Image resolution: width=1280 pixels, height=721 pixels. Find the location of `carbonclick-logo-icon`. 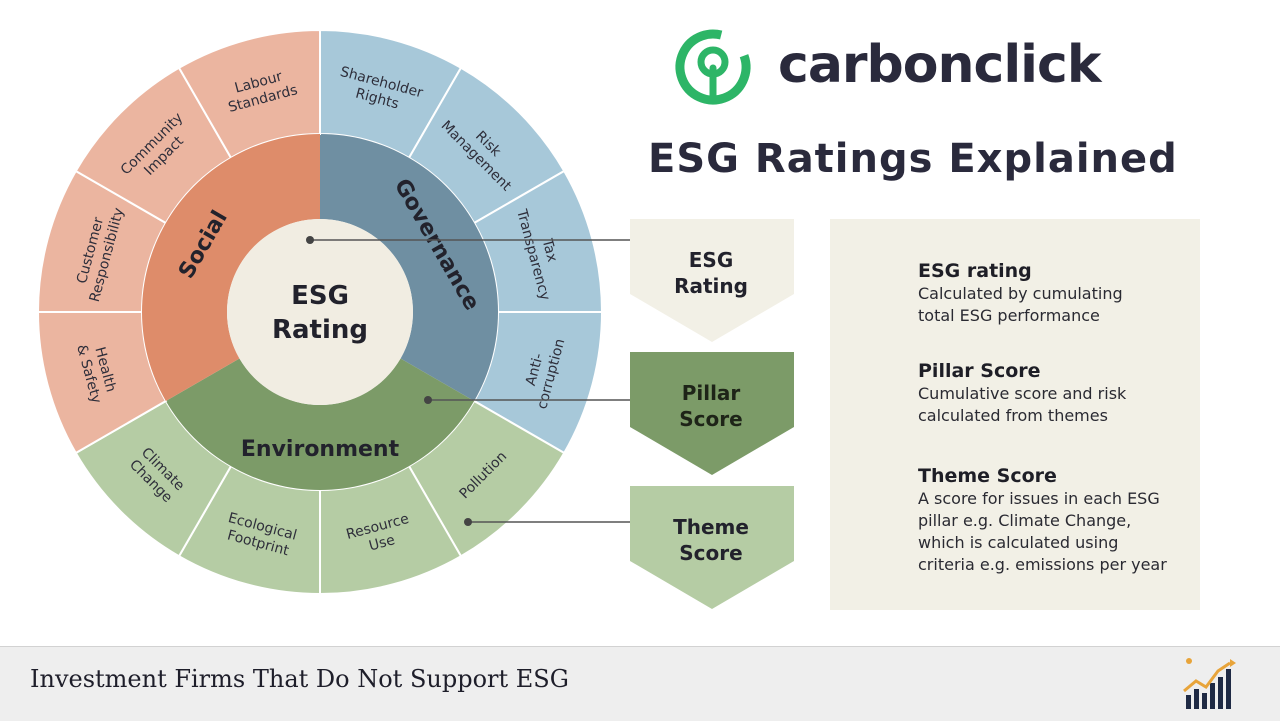

carbonclick-logo-icon is located at coordinates (713, 67).